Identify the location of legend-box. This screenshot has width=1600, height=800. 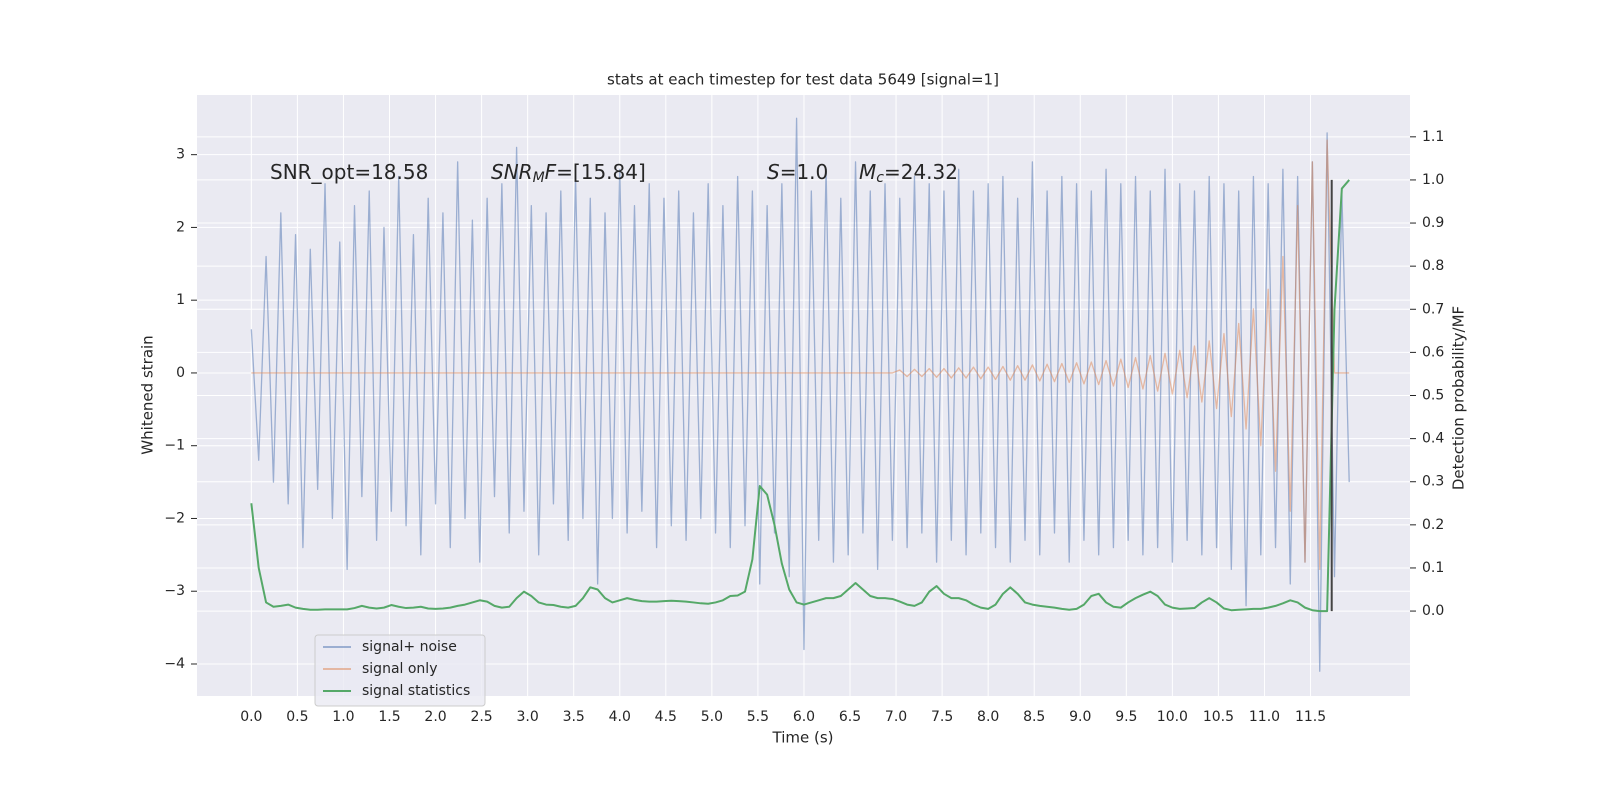
(400, 670).